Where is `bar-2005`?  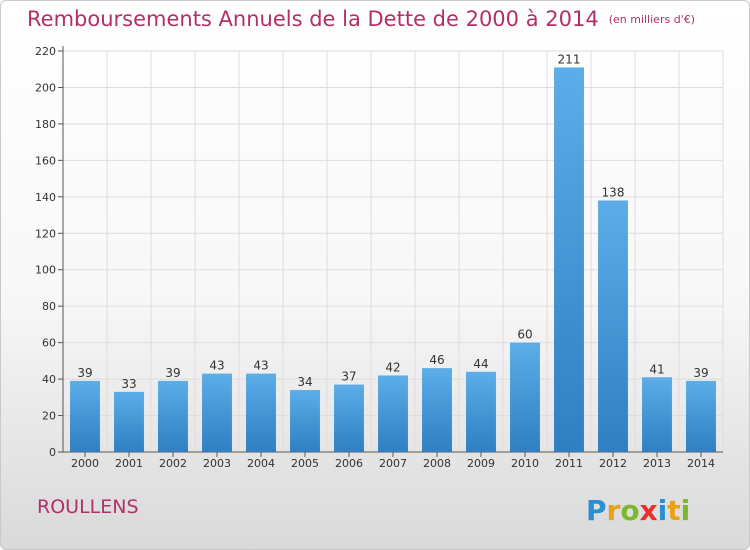 bar-2005 is located at coordinates (305, 421).